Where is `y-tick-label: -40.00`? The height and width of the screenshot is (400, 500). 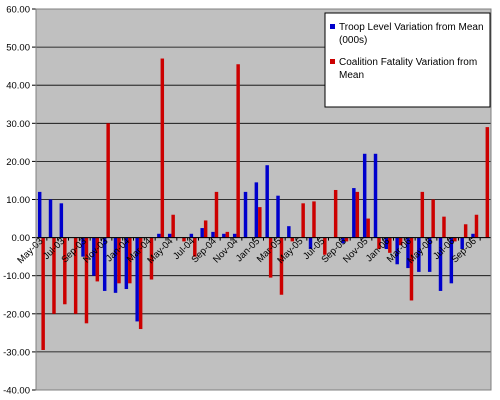
y-tick-label: -40.00 is located at coordinates (16, 391).